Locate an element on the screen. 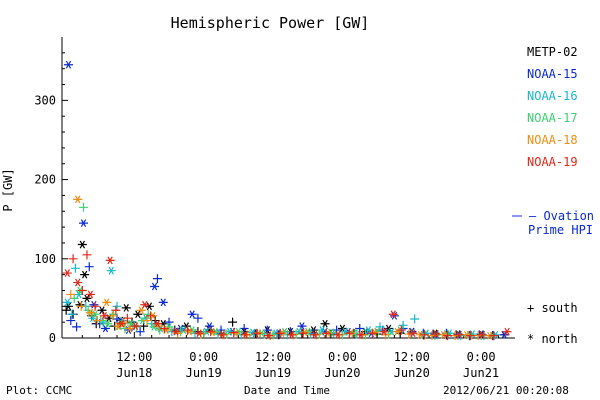 This screenshot has height=400, width=600. ovation-label-line1: — Ovation is located at coordinates (561, 216).